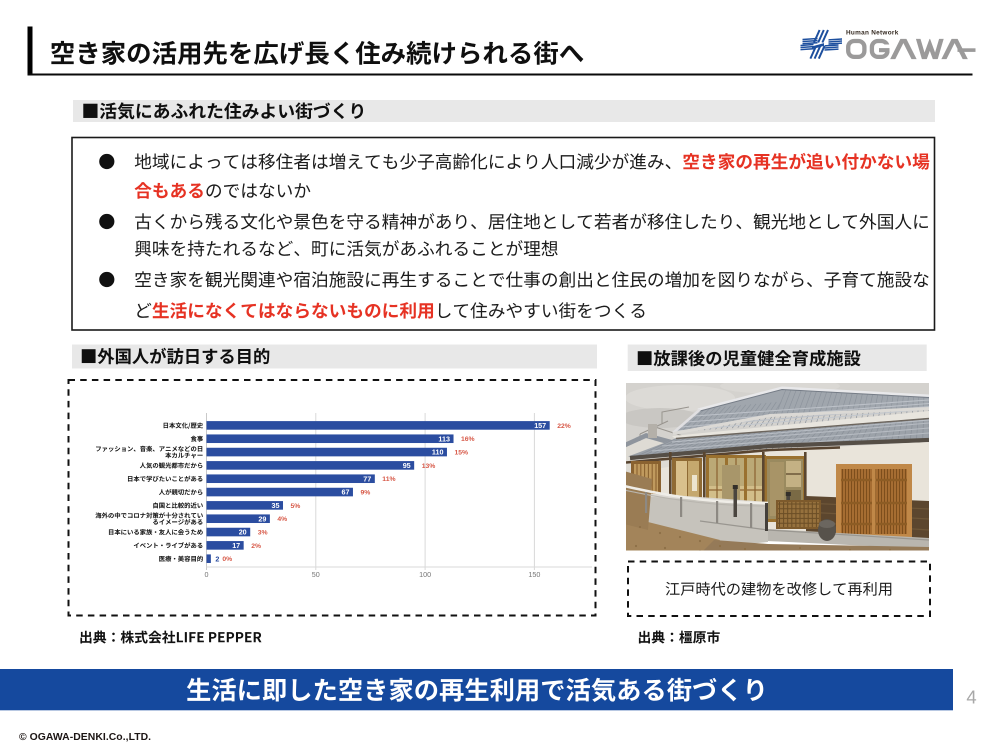 Image resolution: width=1000 pixels, height=750 pixels. What do you see at coordinates (872, 32) in the screenshot?
I see `svg-text: Human Network` at bounding box center [872, 32].